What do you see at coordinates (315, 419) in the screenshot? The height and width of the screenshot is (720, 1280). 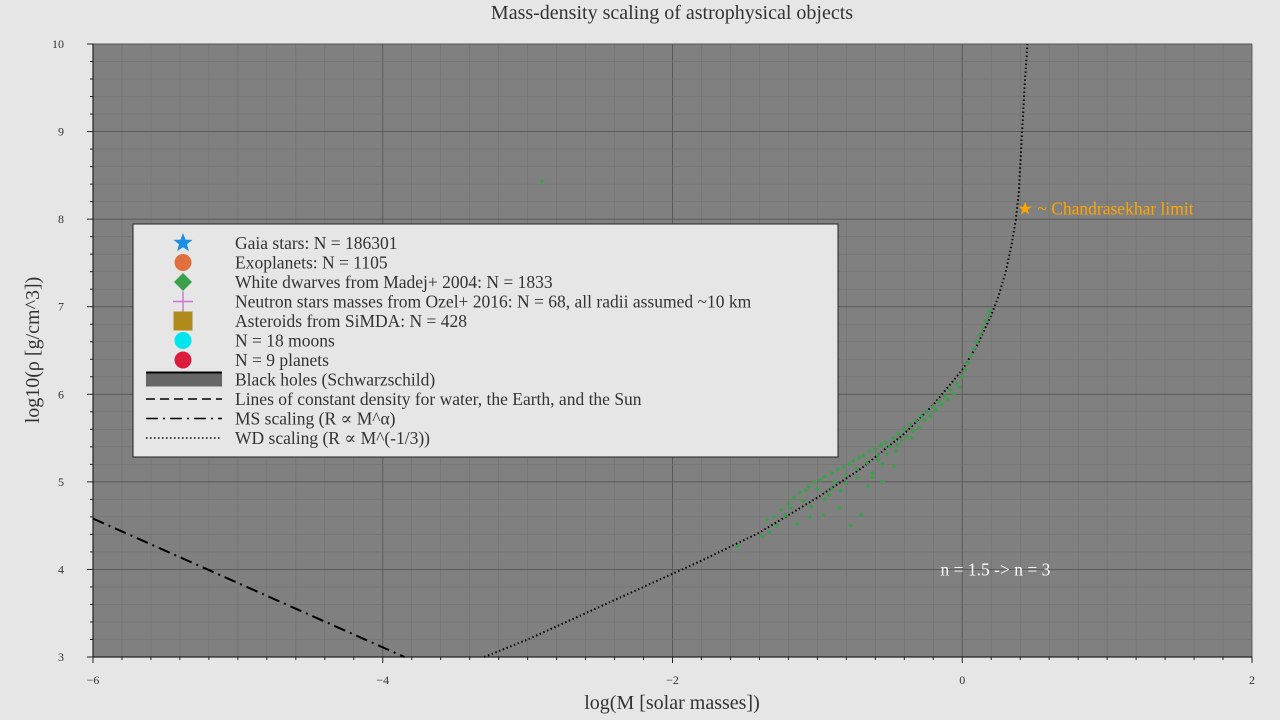 I see `legend-label: MS scaling (R ∝ M^α)` at bounding box center [315, 419].